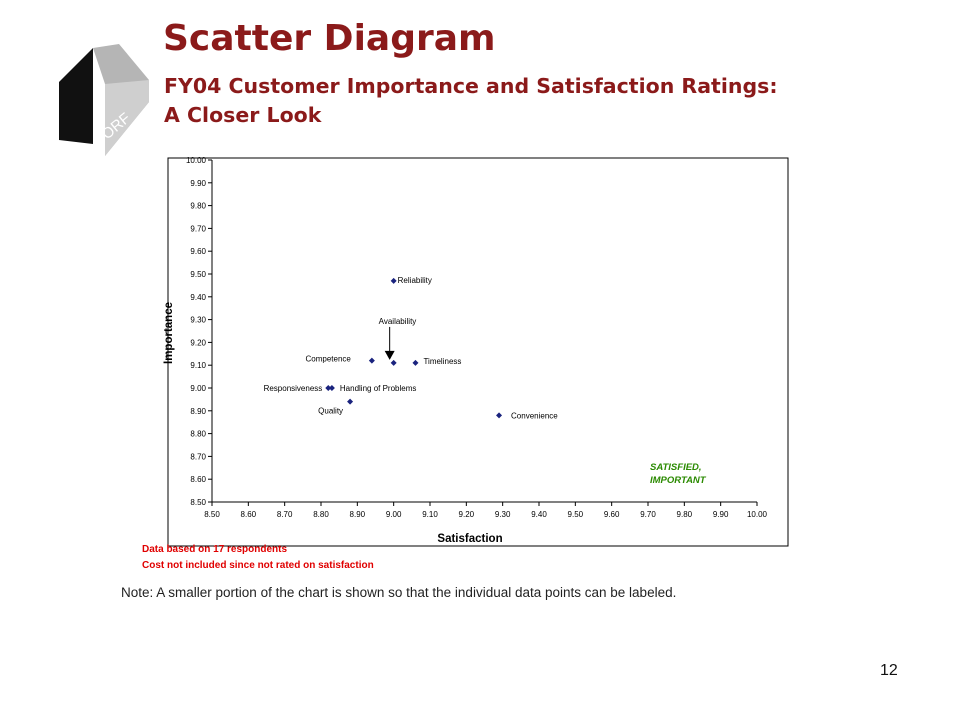 This screenshot has height=720, width=960. Describe the element at coordinates (378, 388) in the screenshot. I see `point-label-handling-of-problems: Handling of Problems` at that location.